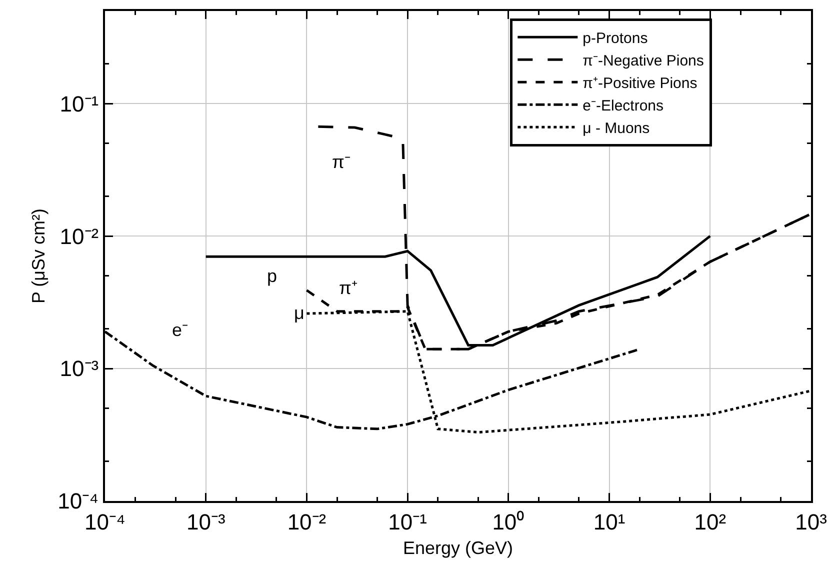  Describe the element at coordinates (615, 38) in the screenshot. I see `legend-label: p-Protons` at that location.